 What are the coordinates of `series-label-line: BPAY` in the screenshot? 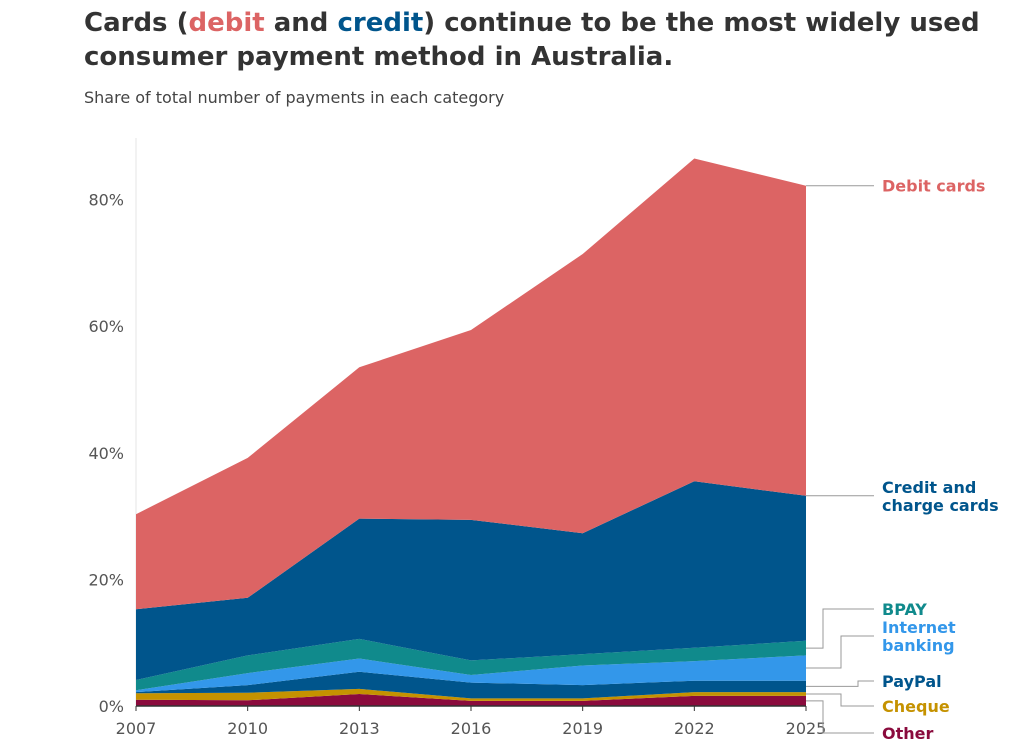 It's located at (904, 609).